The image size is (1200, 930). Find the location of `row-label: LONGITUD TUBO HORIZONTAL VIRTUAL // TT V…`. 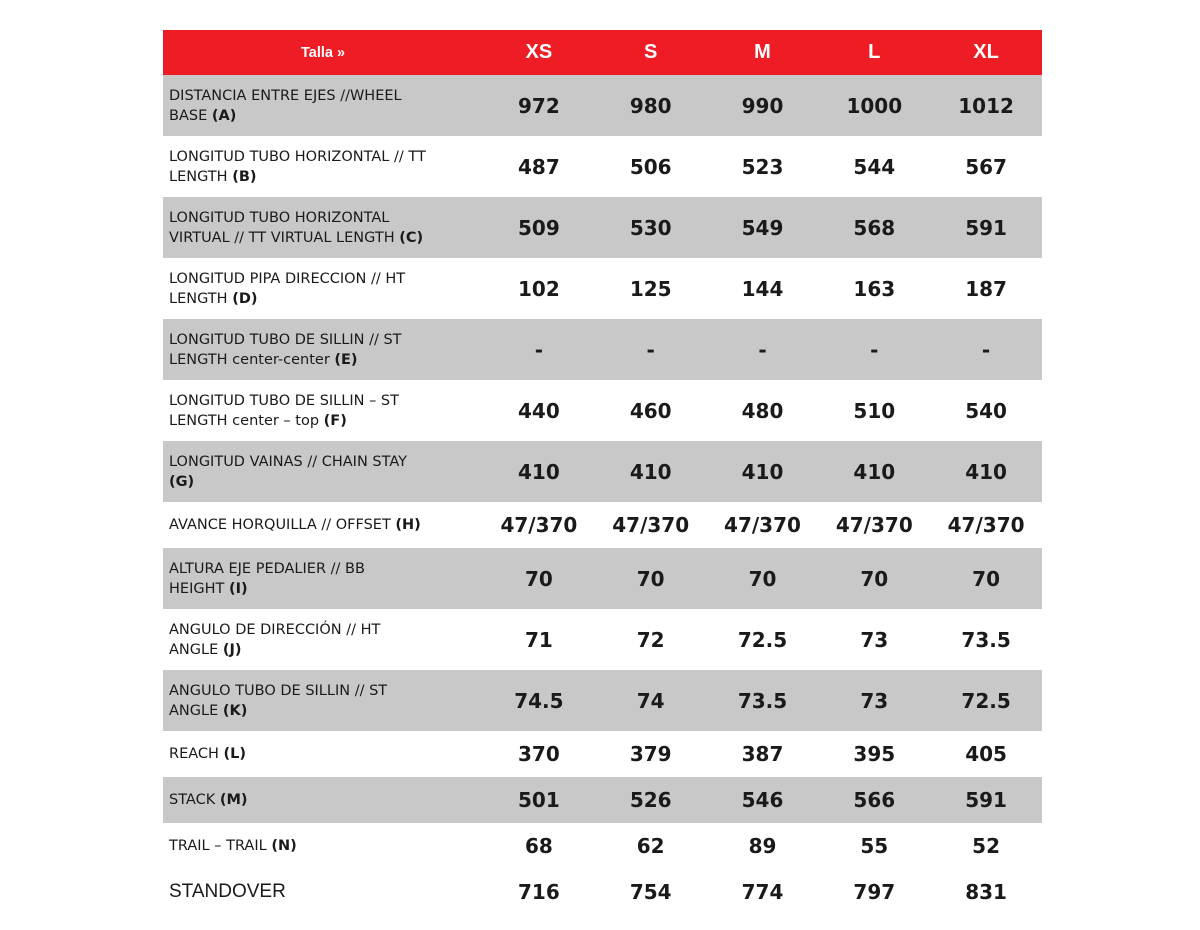

row-label: LONGITUD TUBO HORIZONTAL VIRTUAL // TT V… is located at coordinates (323, 228).